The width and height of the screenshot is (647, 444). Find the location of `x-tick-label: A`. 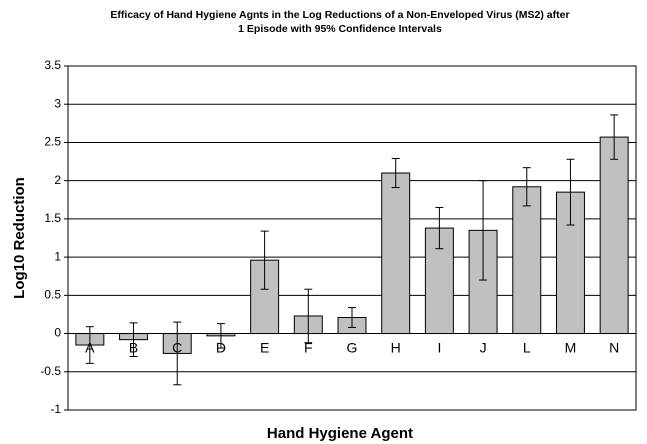

x-tick-label: A is located at coordinates (90, 347).